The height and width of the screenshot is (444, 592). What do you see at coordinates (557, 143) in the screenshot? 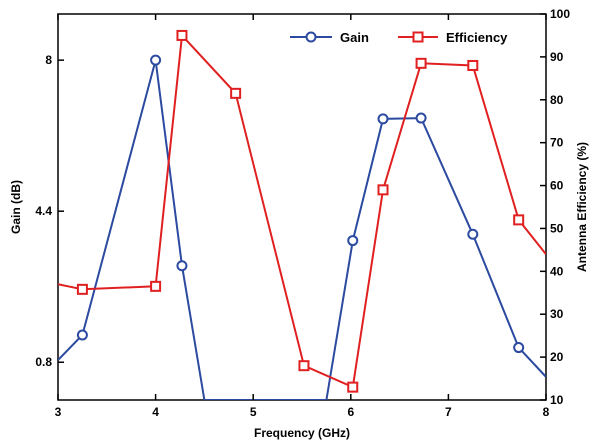
I see `y-right-tick-label: 70` at bounding box center [557, 143].